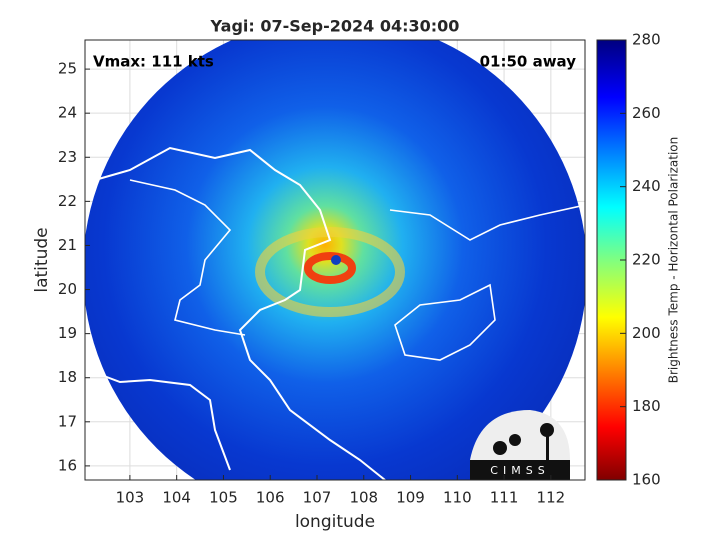  What do you see at coordinates (646, 260) in the screenshot?
I see `colorbar-tick-label: 220` at bounding box center [646, 260].